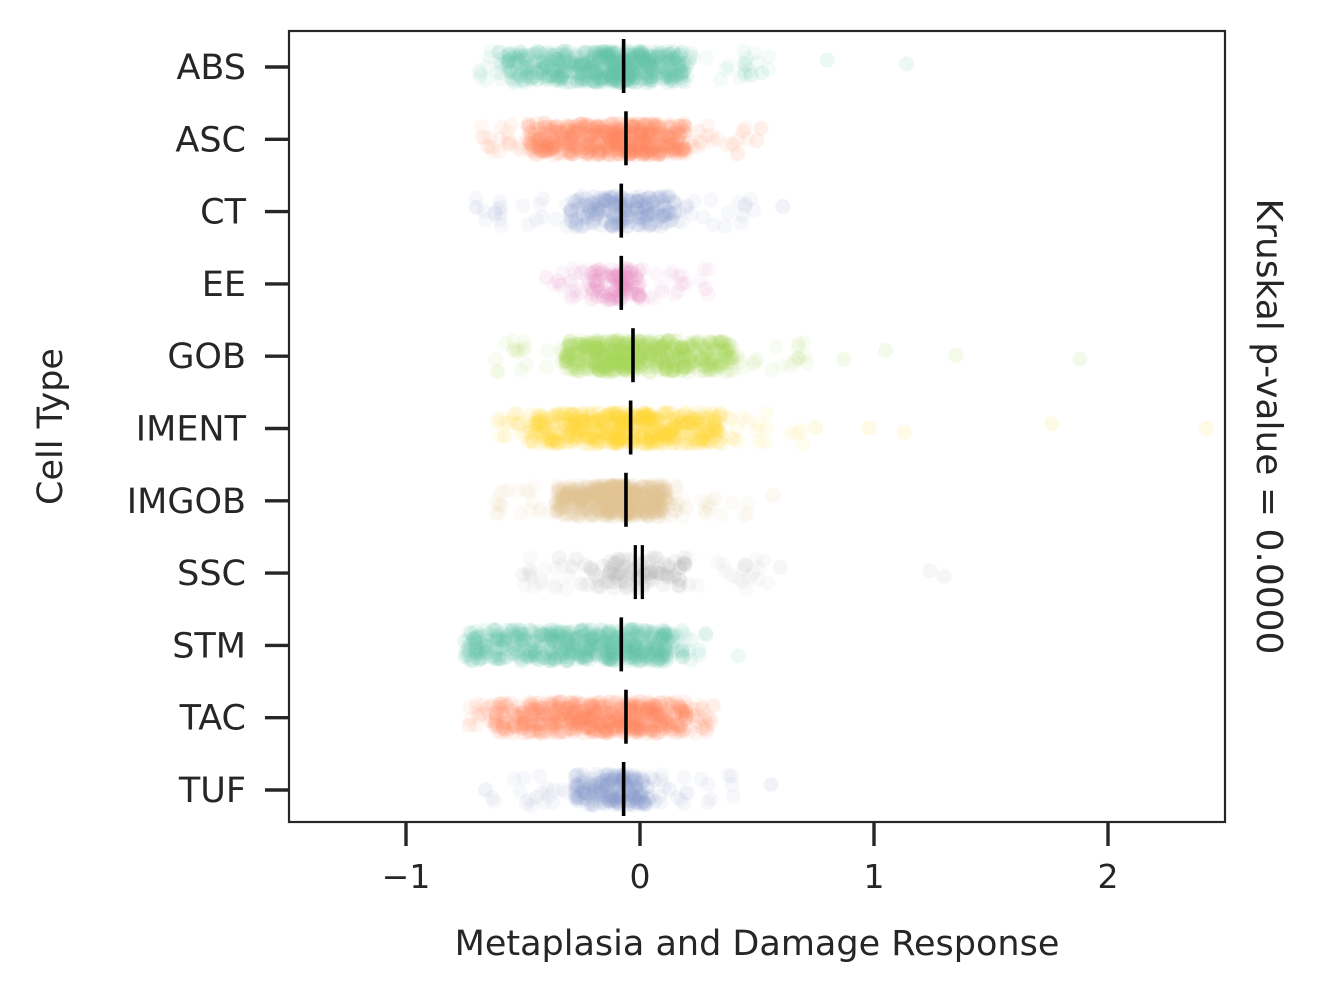 This screenshot has width=1320, height=995. I want to click on strip-tac, so click(591, 717).